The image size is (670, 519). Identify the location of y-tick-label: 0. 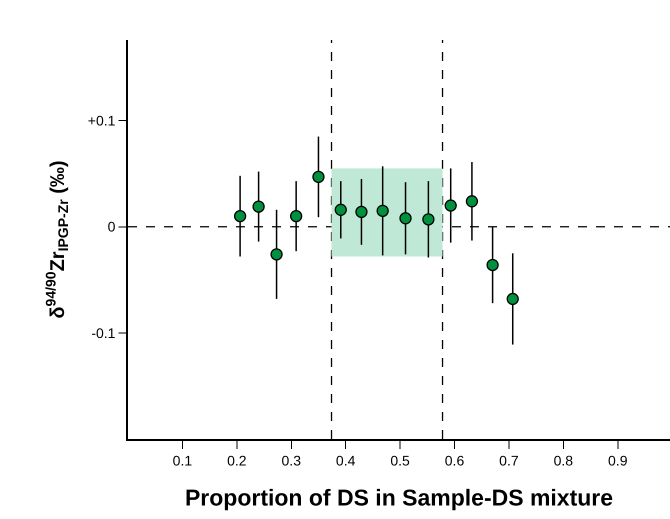
(112, 226).